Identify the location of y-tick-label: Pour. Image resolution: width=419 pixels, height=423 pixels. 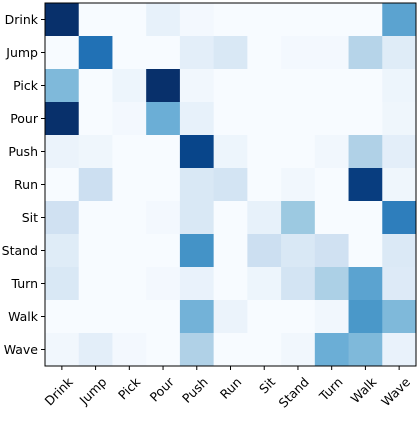
(24, 118).